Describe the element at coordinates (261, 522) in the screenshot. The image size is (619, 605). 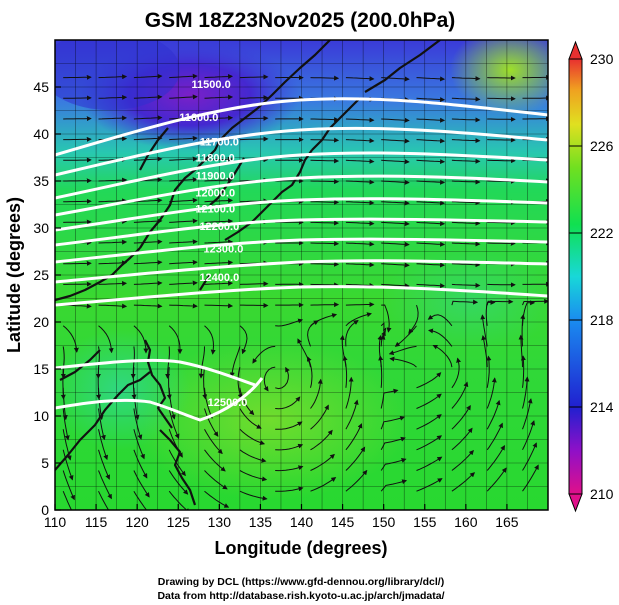
I see `x-tick-label: 135` at that location.